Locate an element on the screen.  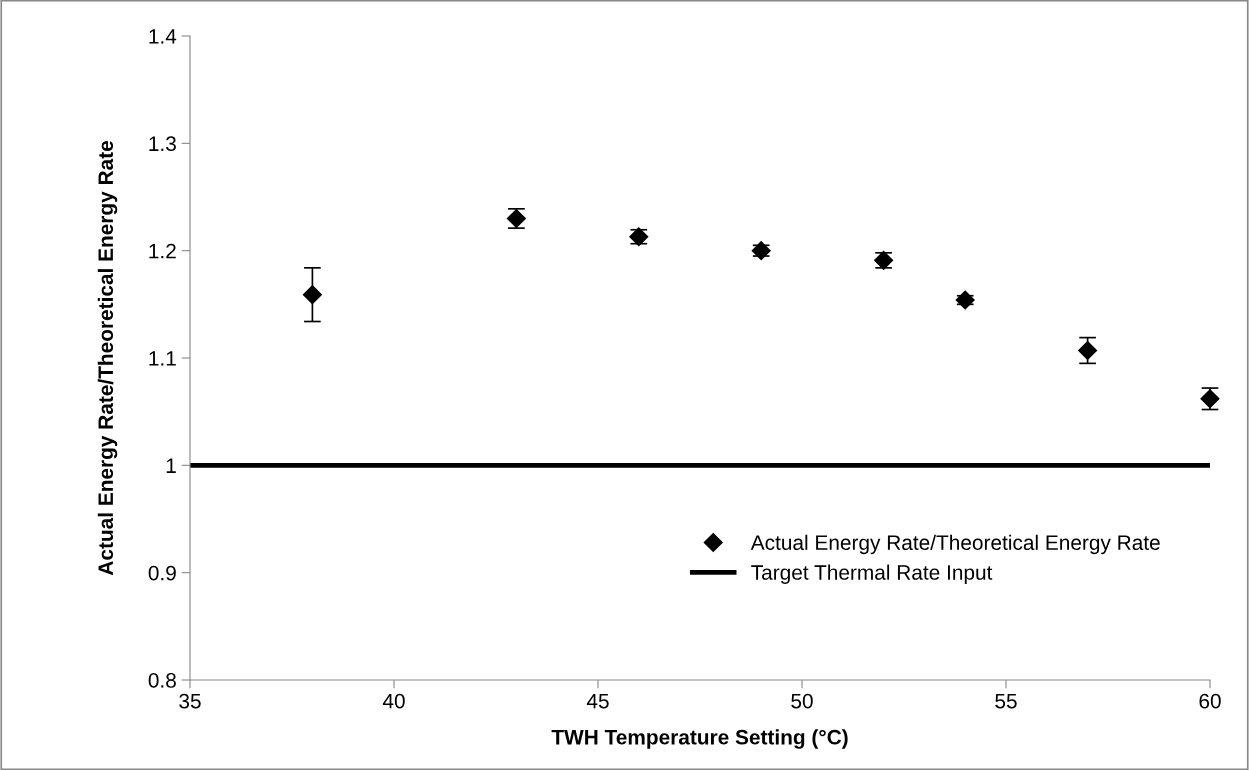
y-tick-label: 1.1 is located at coordinates (162, 358).